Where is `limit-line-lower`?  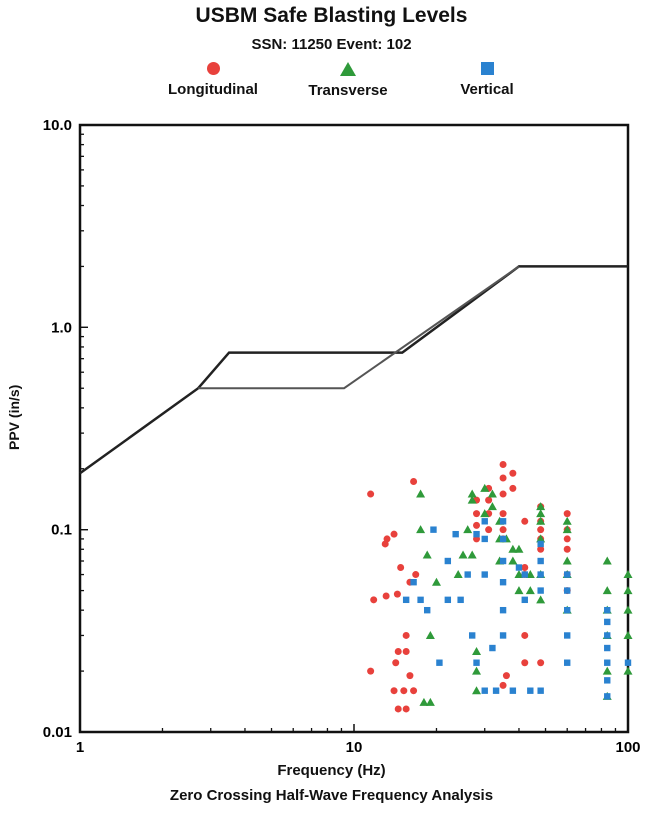 limit-line-lower is located at coordinates (359, 327).